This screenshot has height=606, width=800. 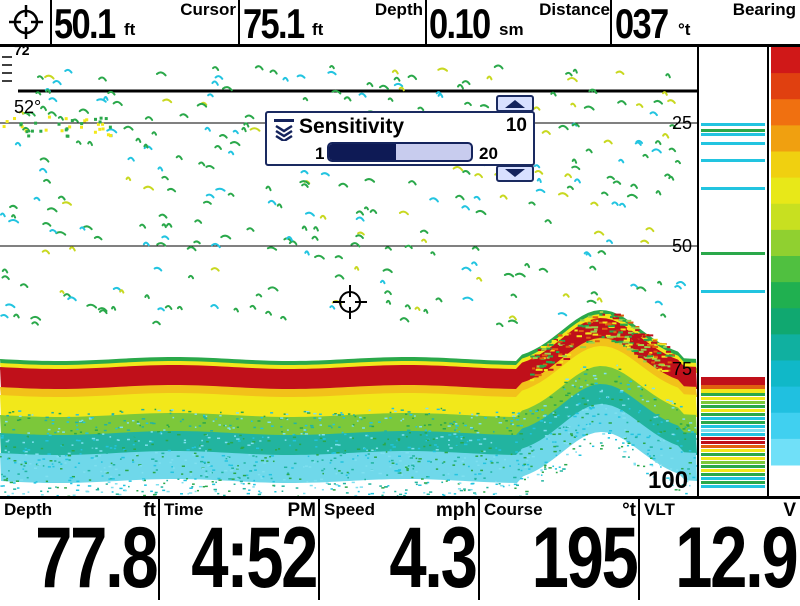 I want to click on time-cell: Time PM 4:52, so click(x=240, y=549).